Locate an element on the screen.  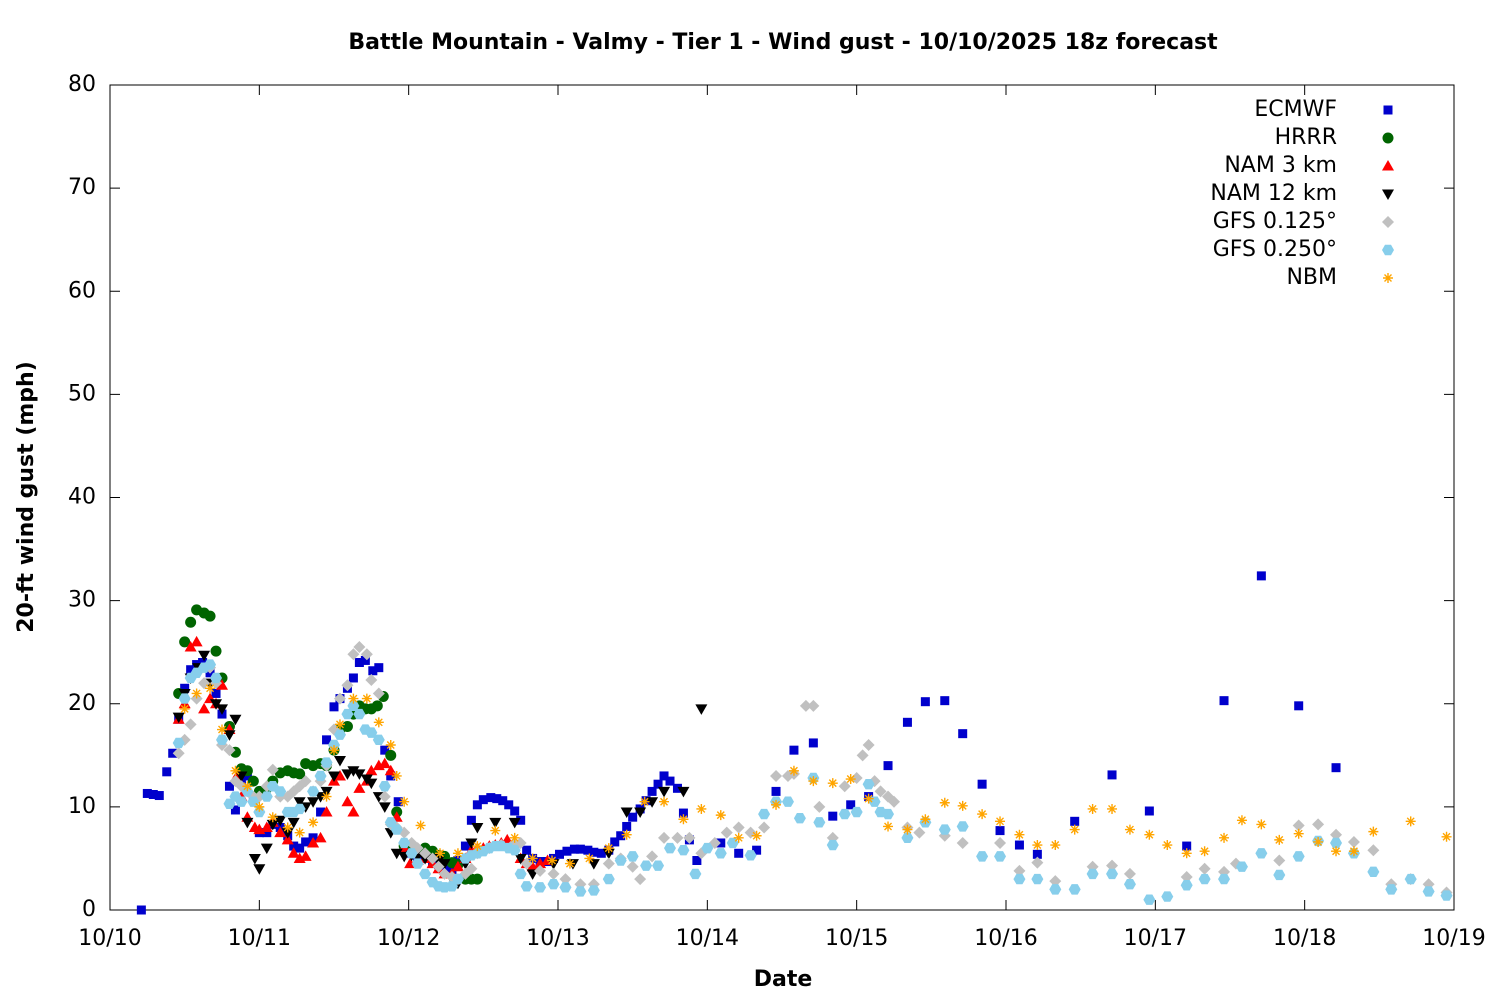
y-tick-label: 0 is located at coordinates (89, 909).